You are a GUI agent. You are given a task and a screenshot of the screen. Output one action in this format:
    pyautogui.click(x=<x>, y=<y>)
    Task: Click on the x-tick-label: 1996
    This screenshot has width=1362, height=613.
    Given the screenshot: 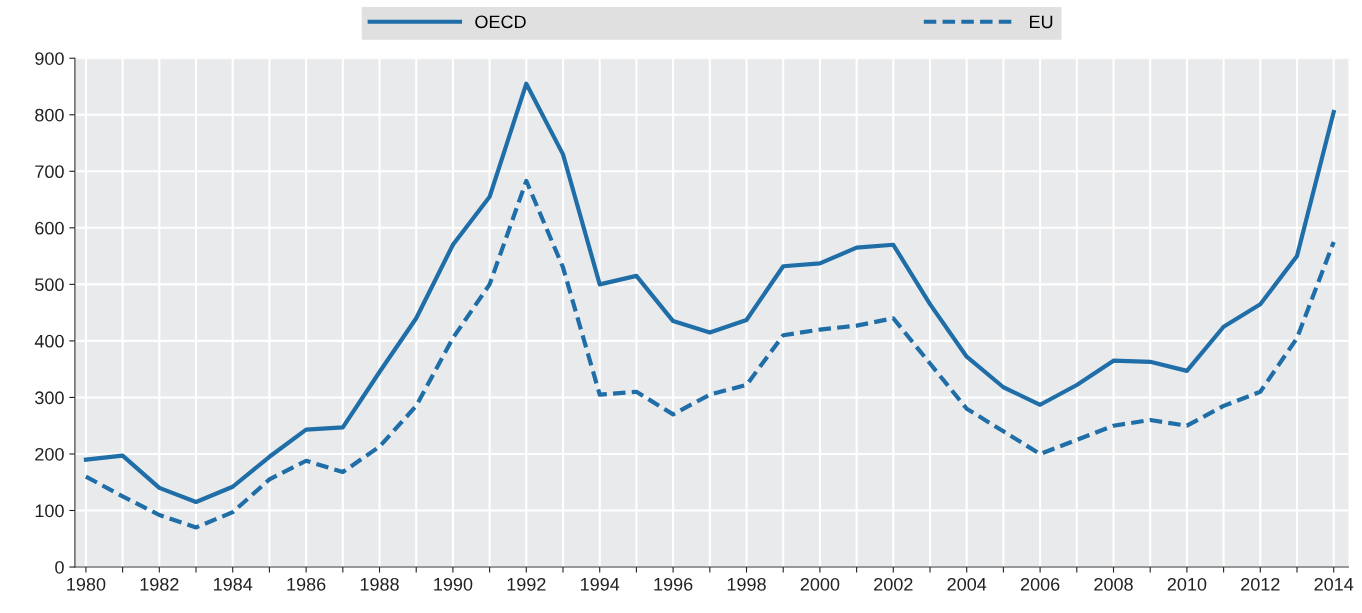 What is the action you would take?
    pyautogui.click(x=673, y=584)
    